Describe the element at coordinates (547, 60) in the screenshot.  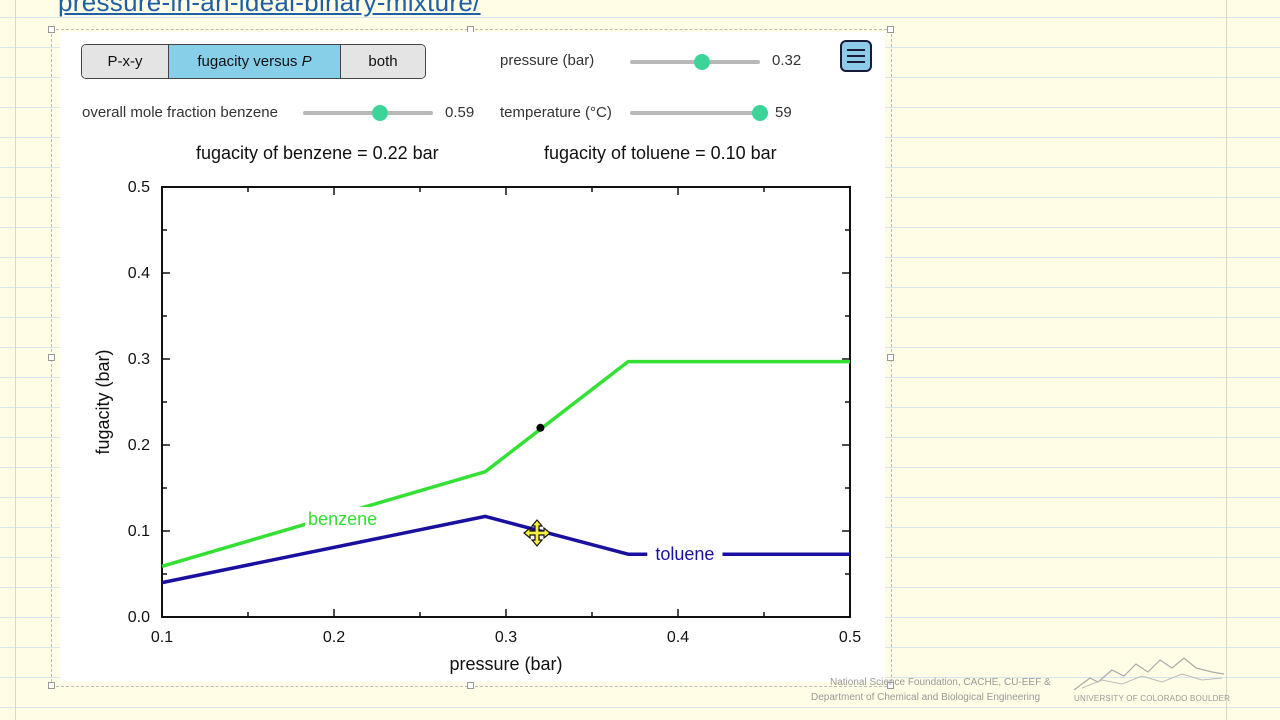
I see `pressure-label: pressure (bar)` at that location.